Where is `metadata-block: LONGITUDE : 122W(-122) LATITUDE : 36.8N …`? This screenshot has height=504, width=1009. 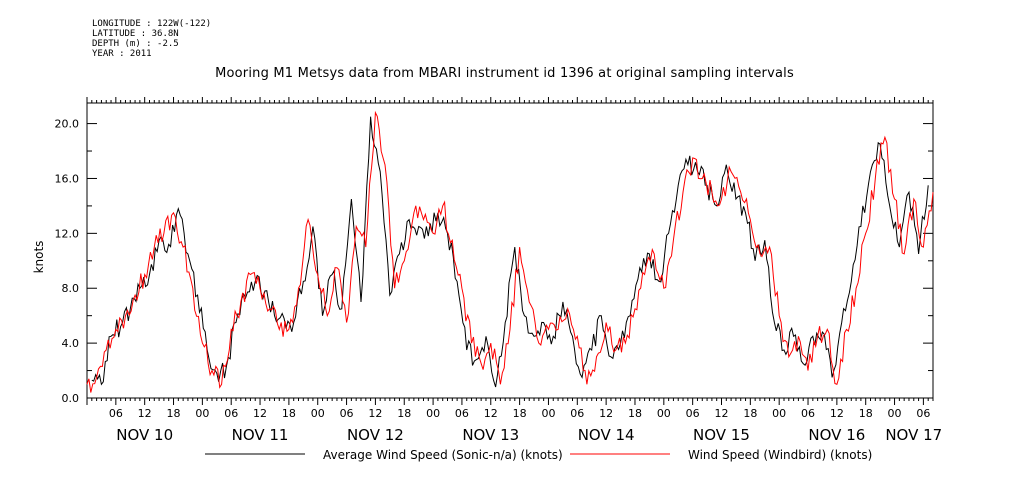
metadata-block: LONGITUDE : 122W(-122) LATITUDE : 36.8N … is located at coordinates (151, 39).